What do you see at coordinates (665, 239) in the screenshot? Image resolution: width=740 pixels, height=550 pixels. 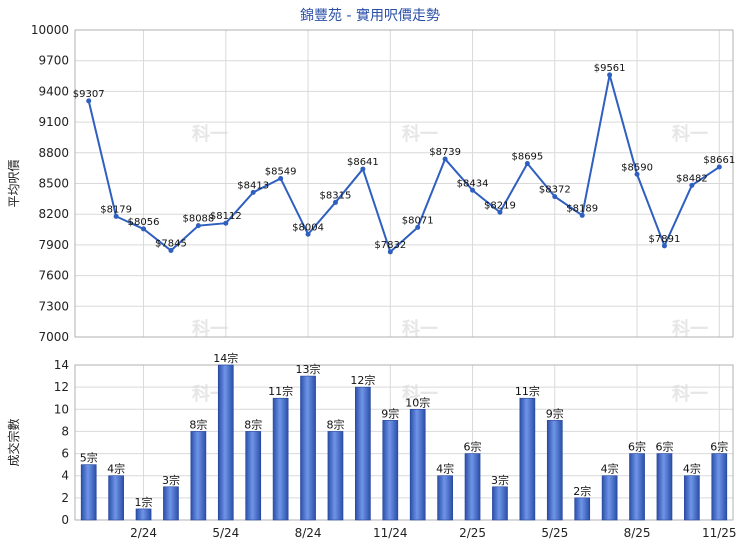 I see `price-label: $7891` at bounding box center [665, 239].